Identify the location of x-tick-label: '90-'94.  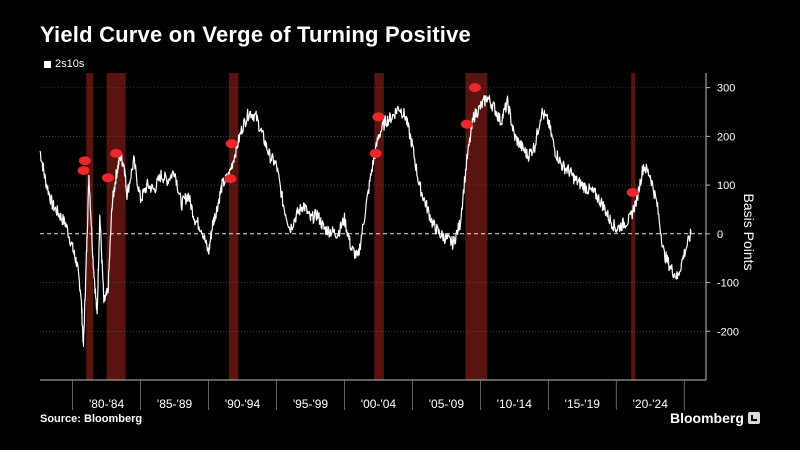
(243, 404).